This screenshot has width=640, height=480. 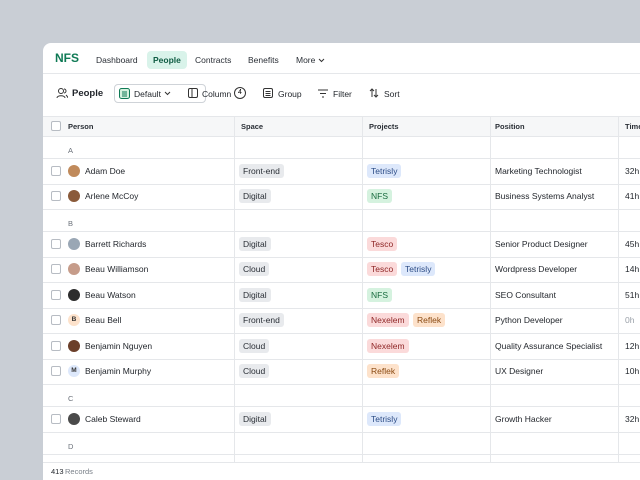 What do you see at coordinates (119, 345) in the screenshot?
I see `person-name: Benjamin Nguyen` at bounding box center [119, 345].